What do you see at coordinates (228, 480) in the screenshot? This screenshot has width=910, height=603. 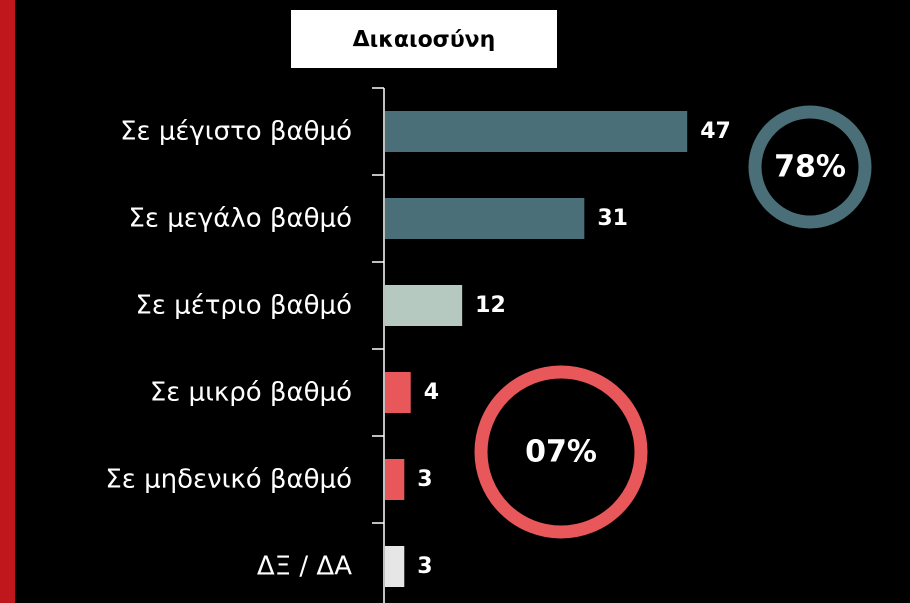 I see `category-label: Σε μηδενικό βαθμό` at bounding box center [228, 480].